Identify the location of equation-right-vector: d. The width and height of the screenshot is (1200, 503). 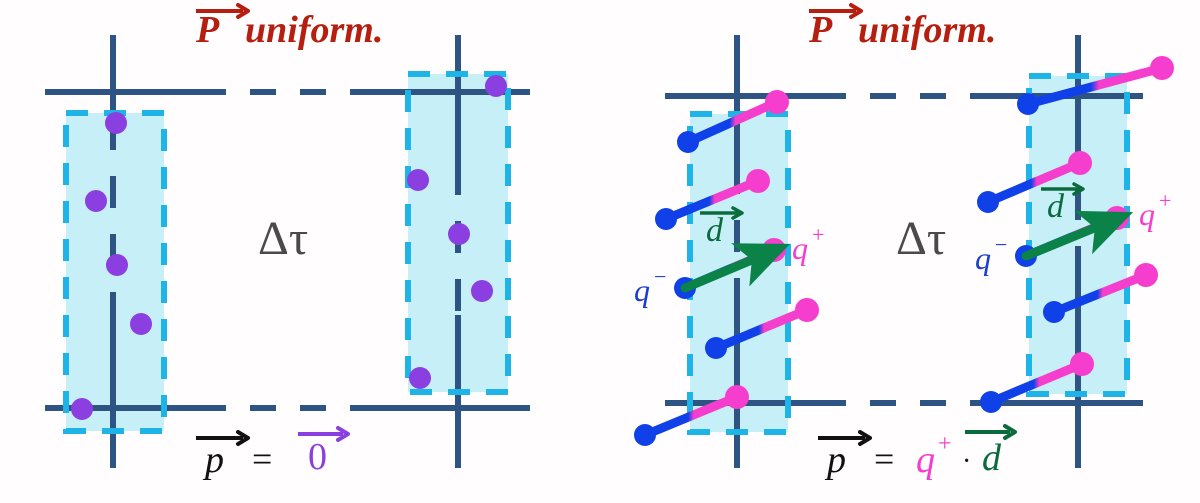
(991, 458).